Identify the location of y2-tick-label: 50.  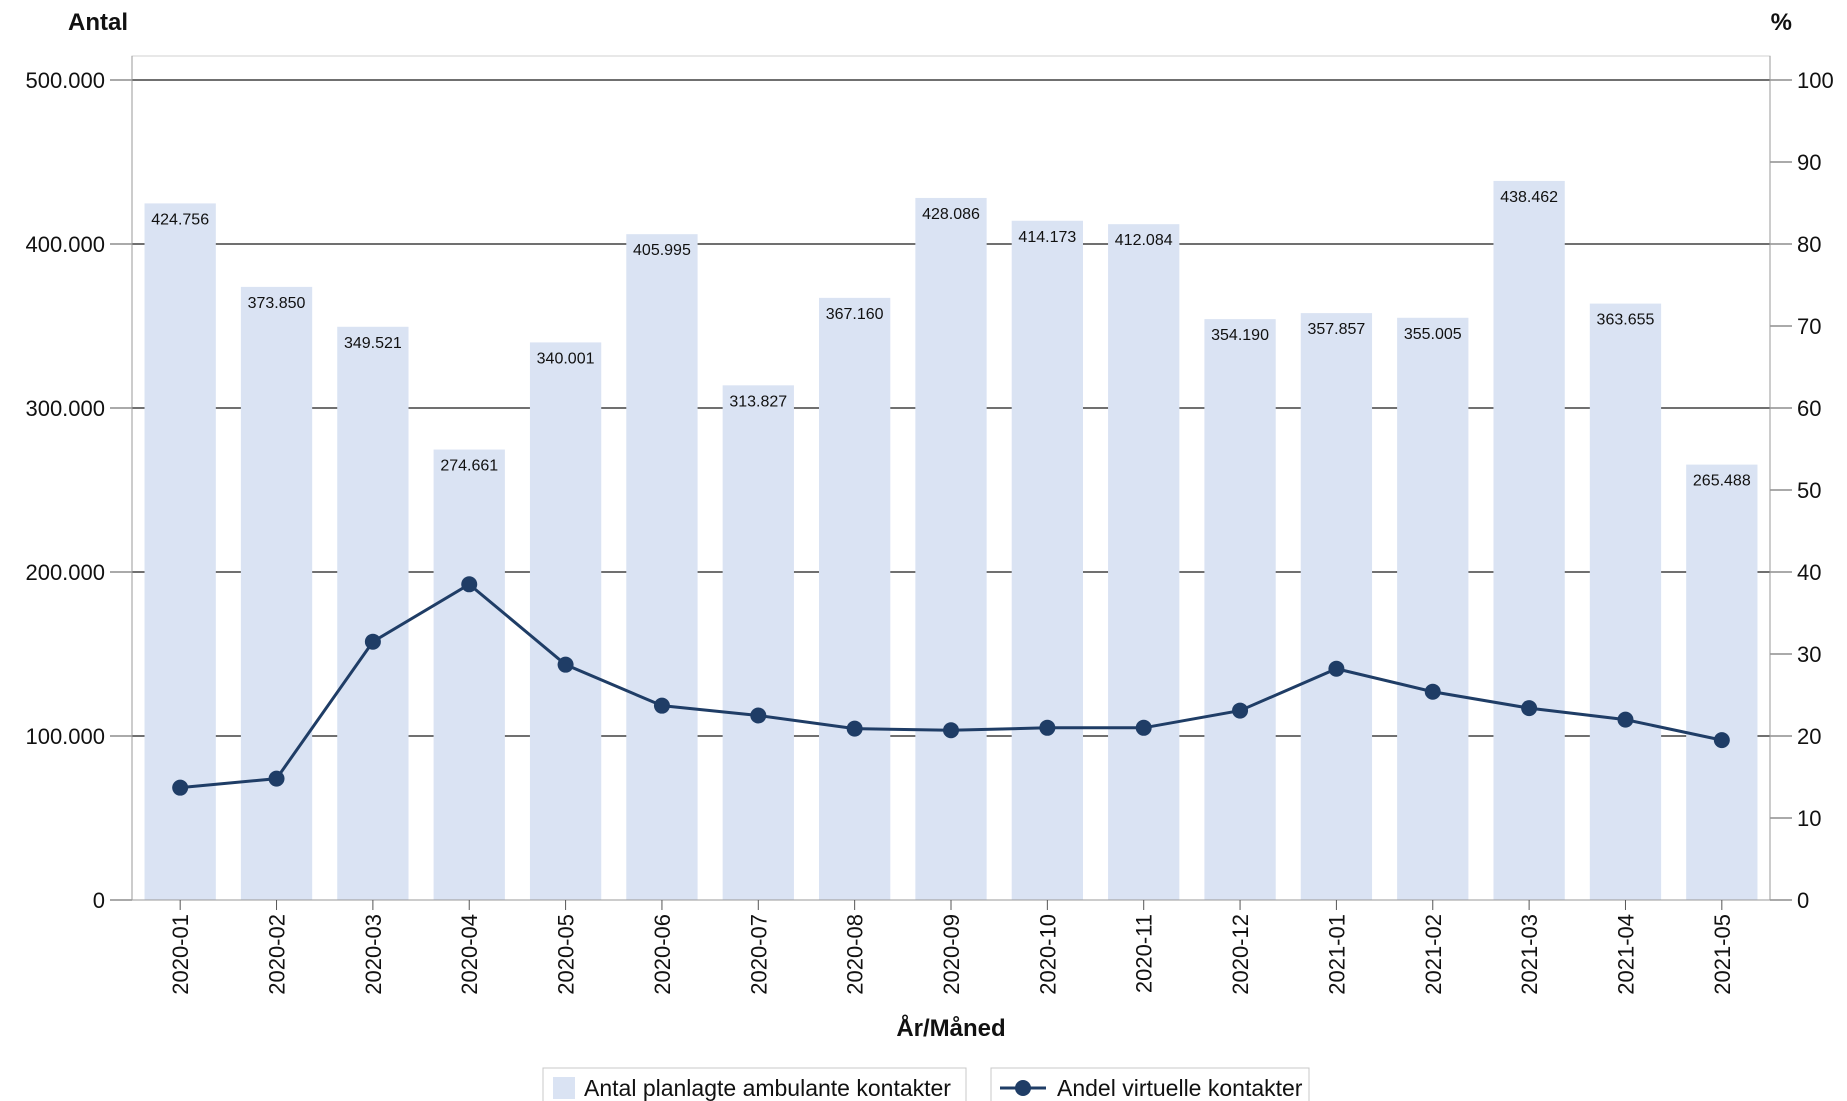
(1809, 490).